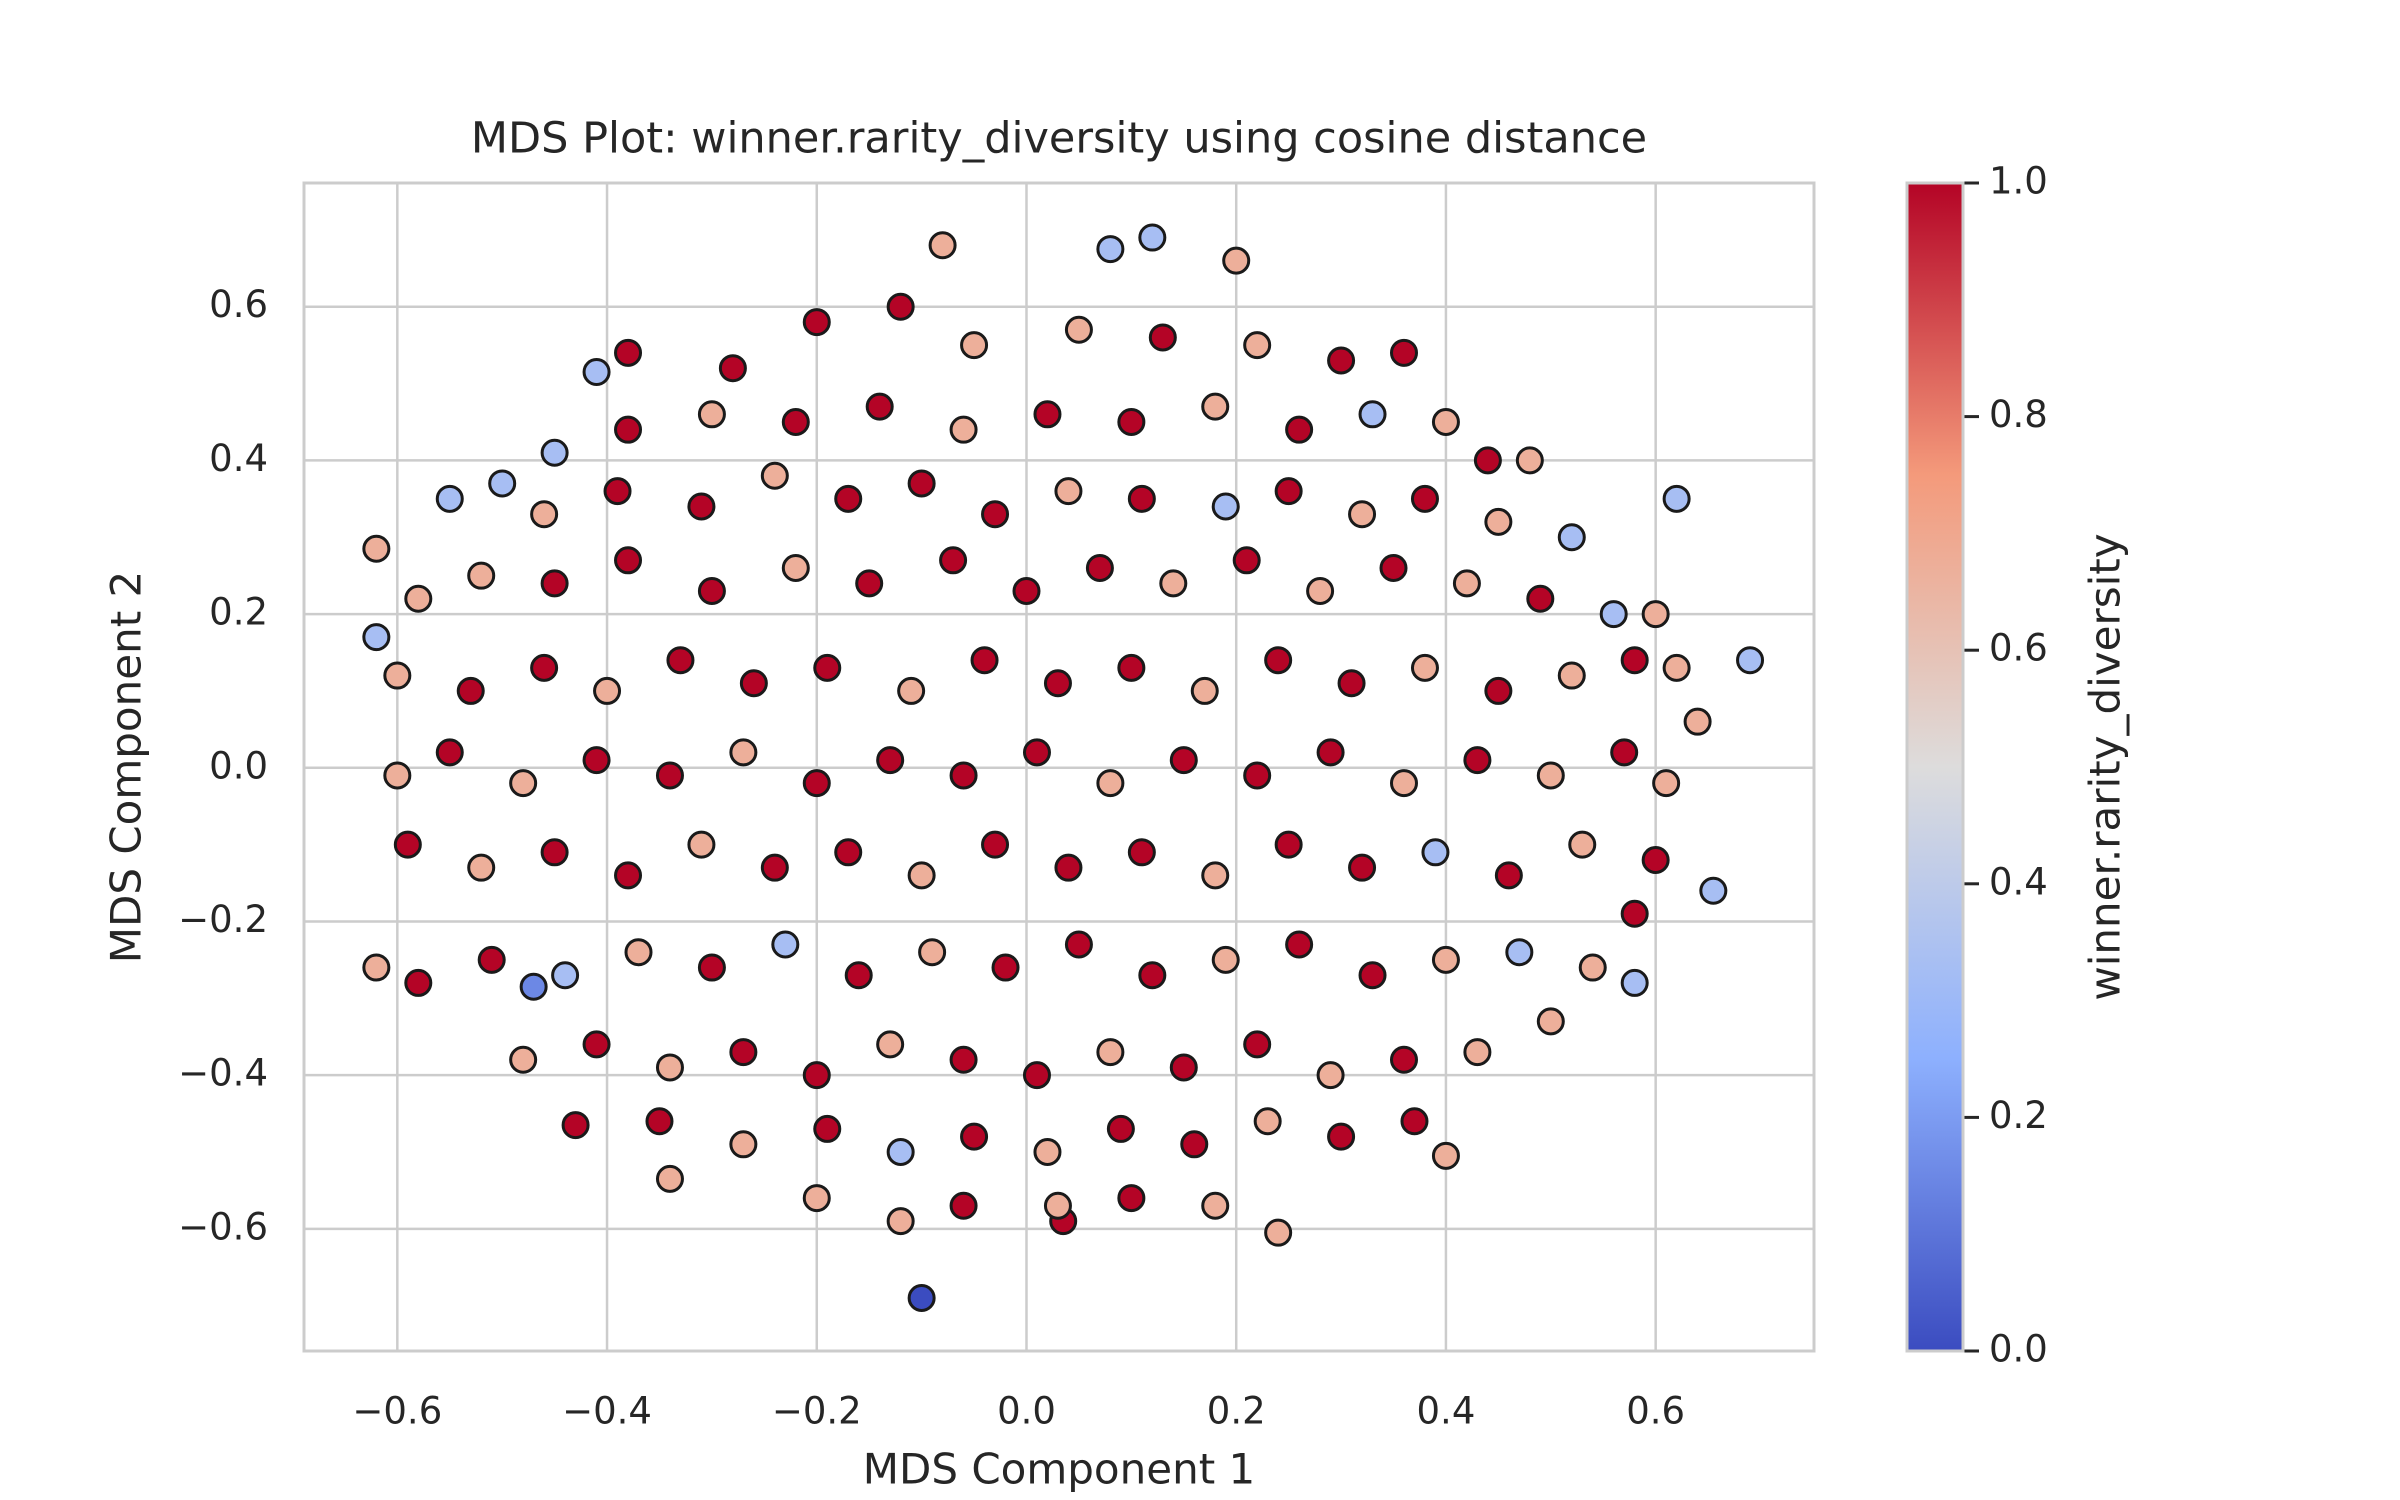 This screenshot has width=2400, height=1500. Describe the element at coordinates (2018, 414) in the screenshot. I see `colorbar-tick-label: 0.8` at that location.